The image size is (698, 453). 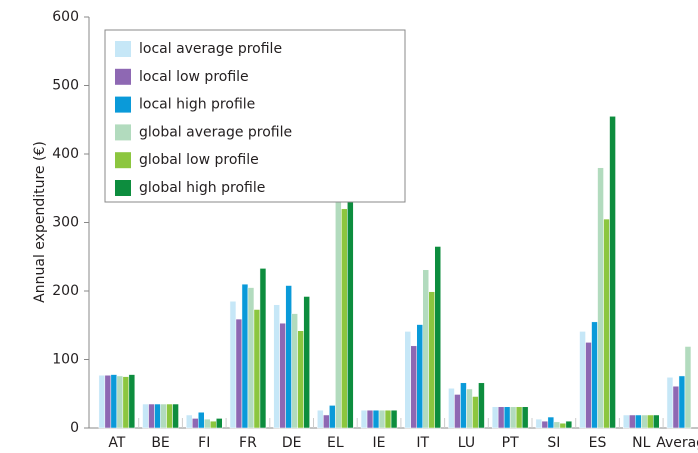 I want to click on x-tick-label: PT, so click(x=510, y=443).